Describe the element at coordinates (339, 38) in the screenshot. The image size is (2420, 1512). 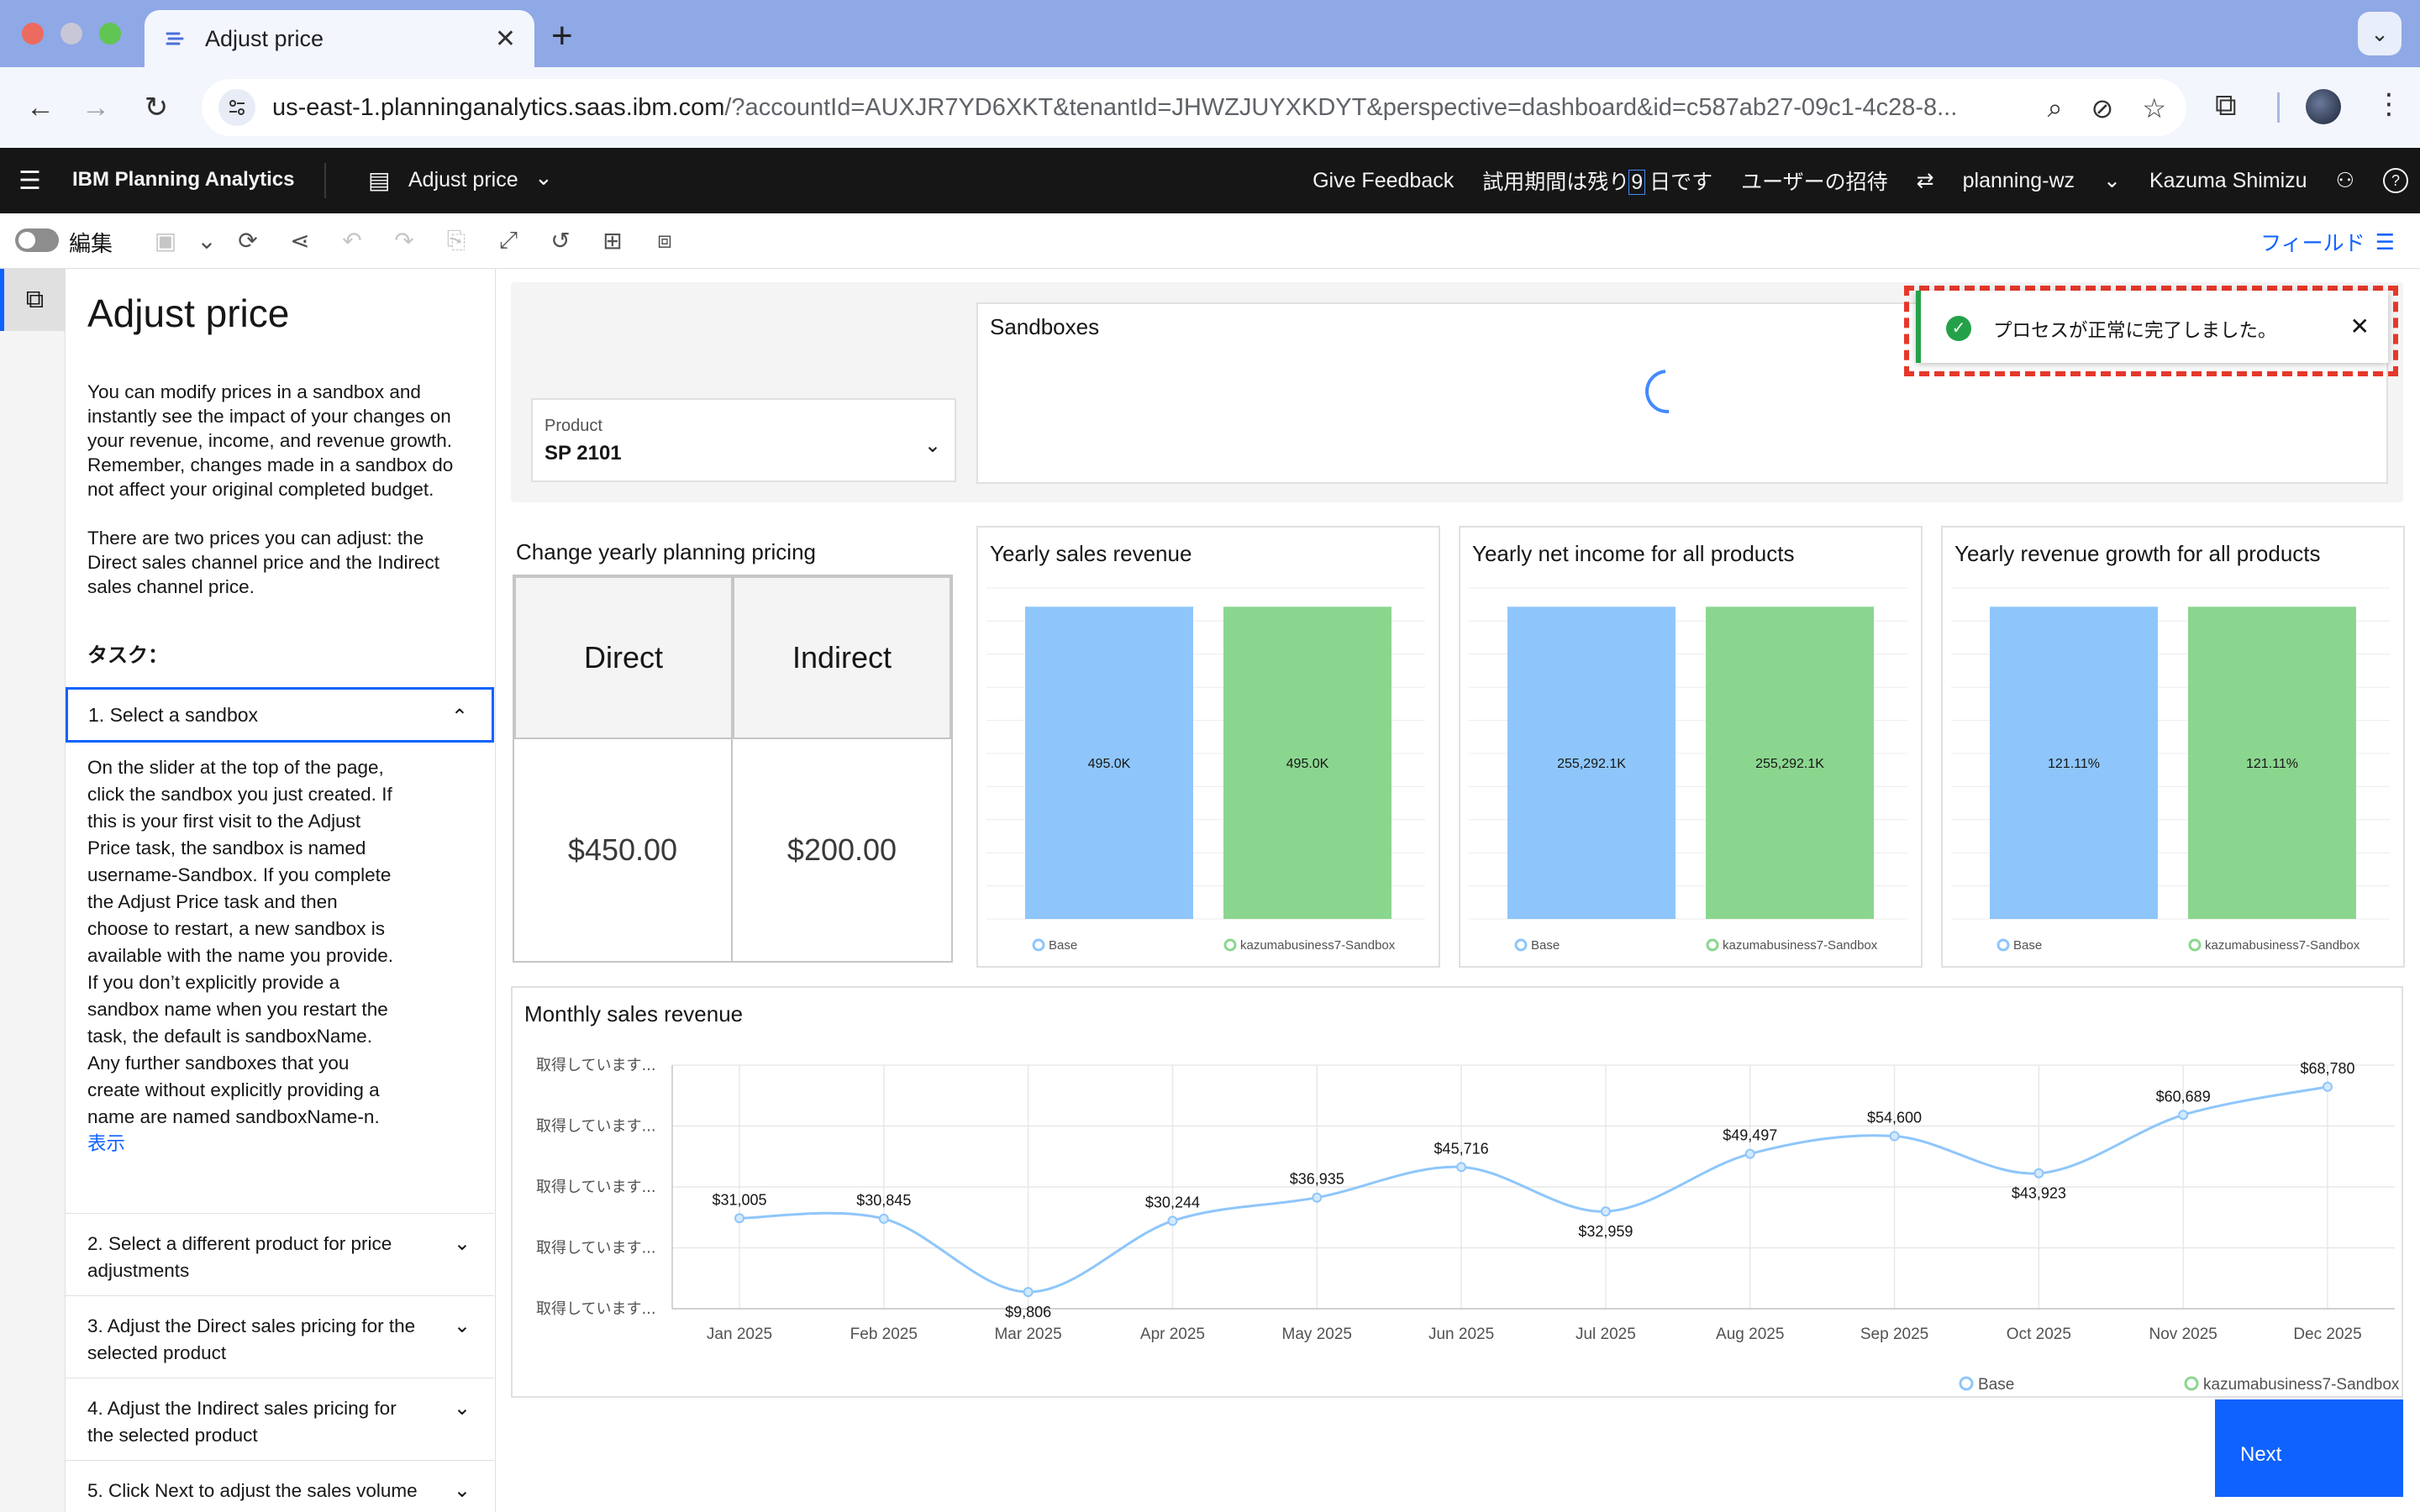
I see `browser-tab-active: Adjust price ✕` at that location.